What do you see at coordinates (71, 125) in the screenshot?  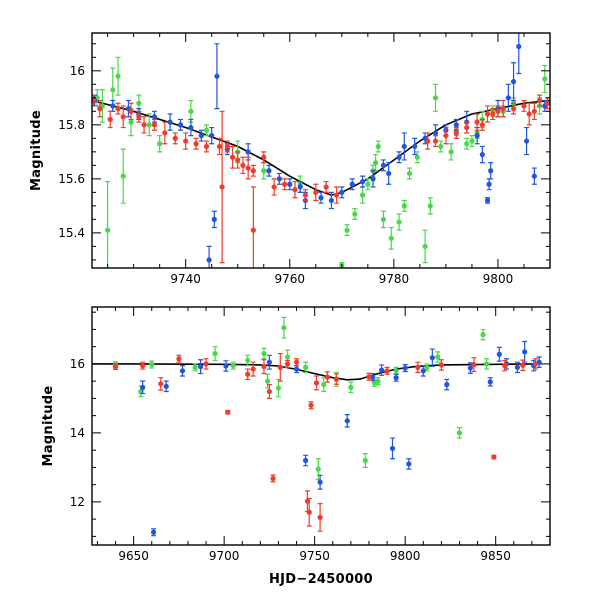 I see `top-y-tick-label: 15.8` at bounding box center [71, 125].